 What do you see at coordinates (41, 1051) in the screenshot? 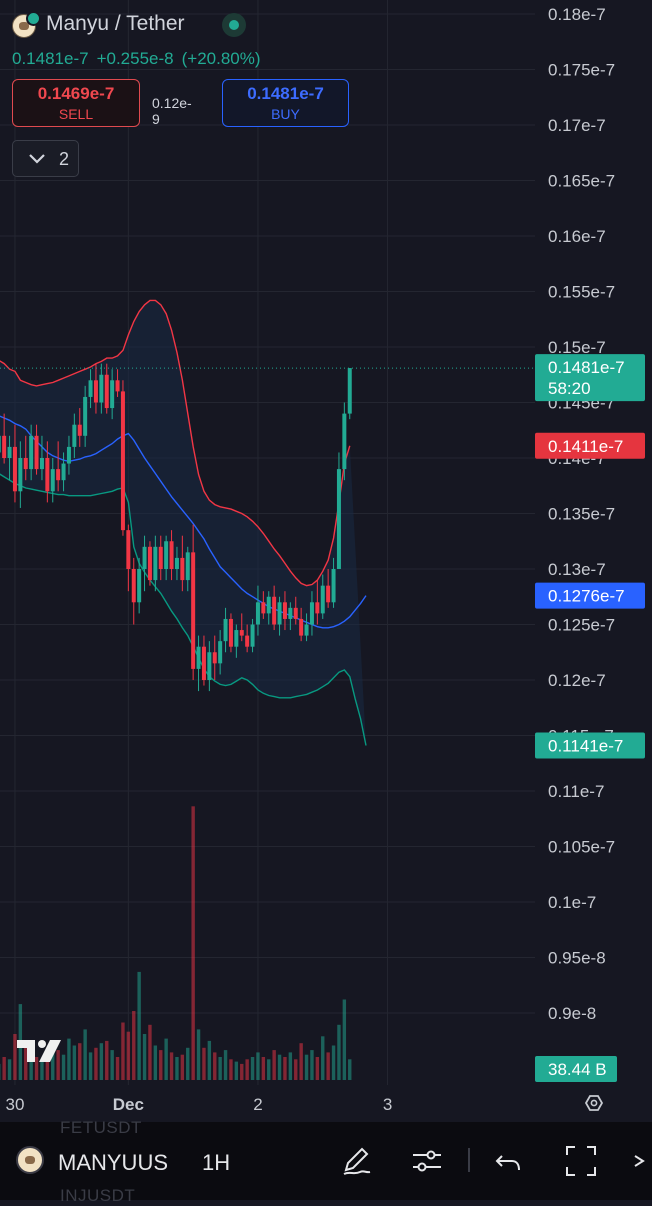
I see `tradingview-logo-icon` at bounding box center [41, 1051].